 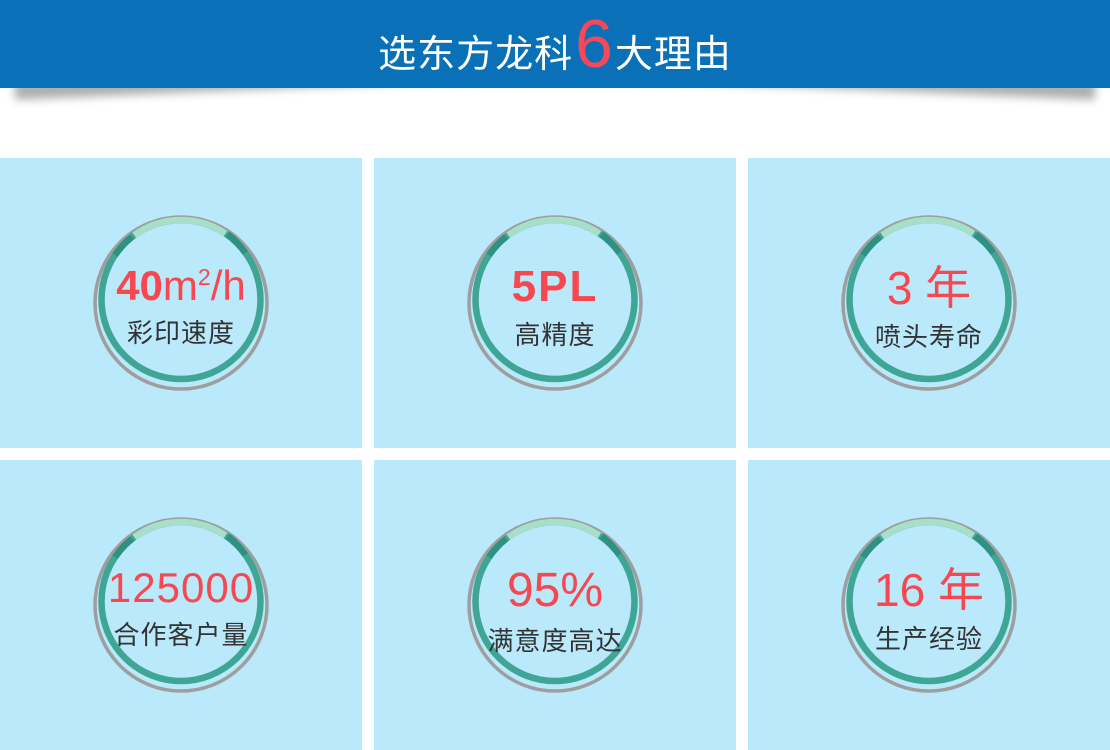 I want to click on feature-card-printhead-life: 3 年 喷头寿命, so click(x=929, y=303).